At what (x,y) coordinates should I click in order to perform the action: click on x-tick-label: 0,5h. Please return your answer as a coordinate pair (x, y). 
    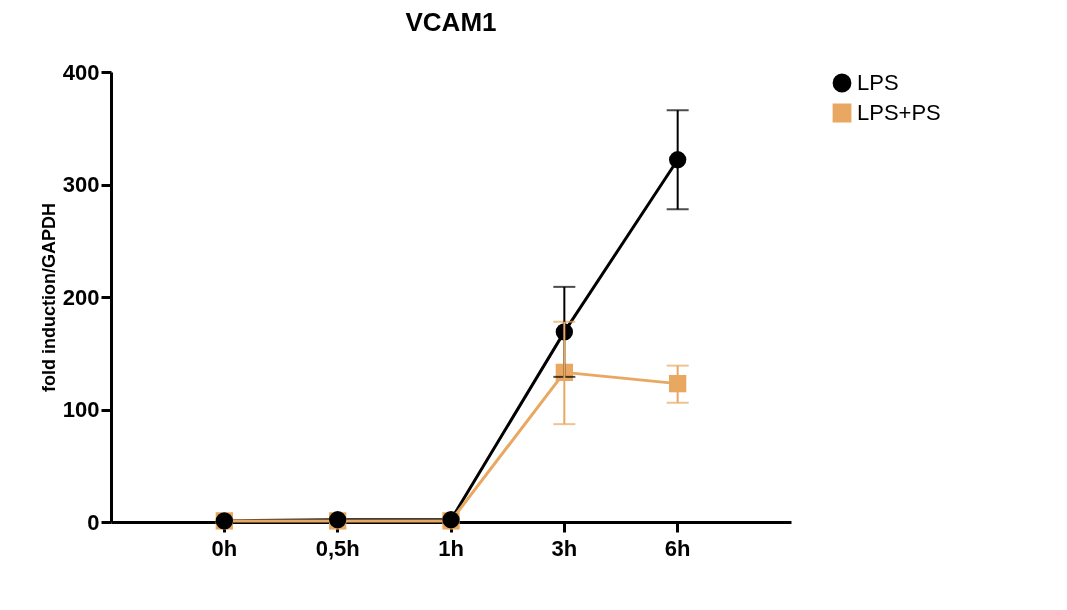
    Looking at the image, I should click on (337, 548).